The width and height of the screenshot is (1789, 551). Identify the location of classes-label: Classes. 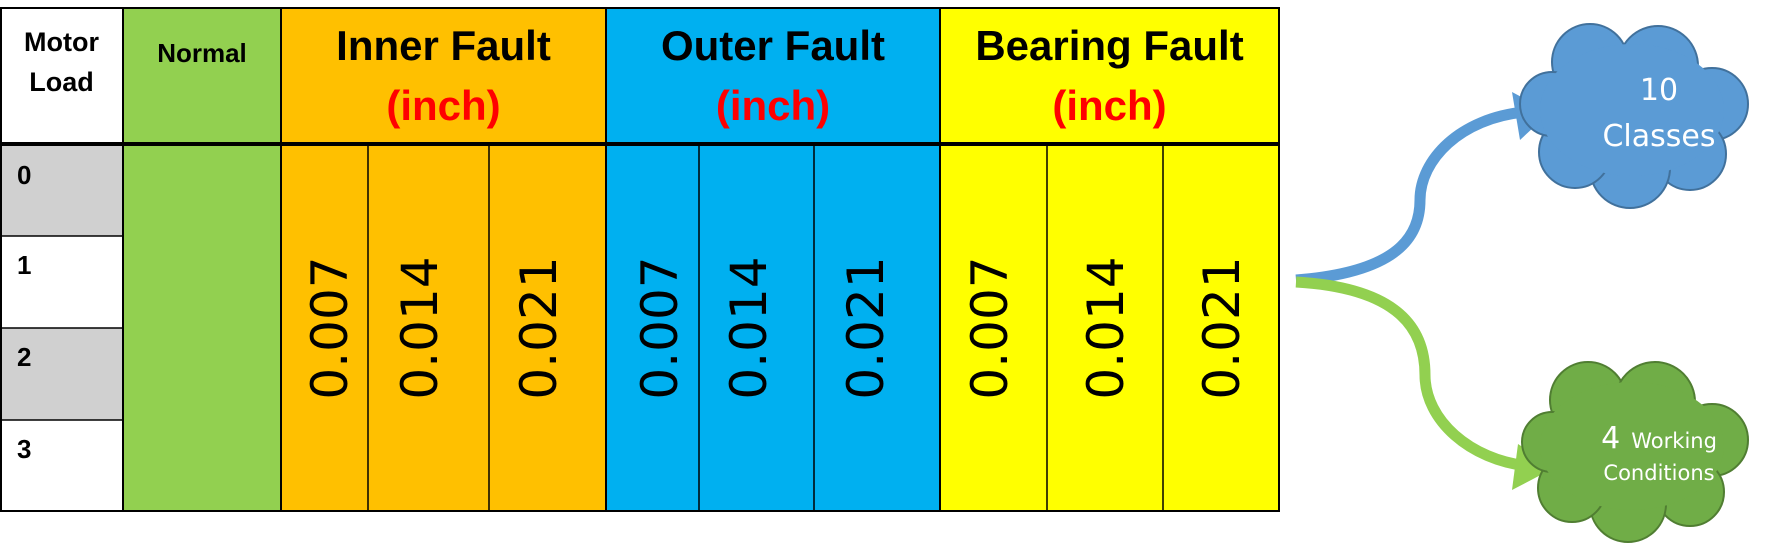
(1658, 136).